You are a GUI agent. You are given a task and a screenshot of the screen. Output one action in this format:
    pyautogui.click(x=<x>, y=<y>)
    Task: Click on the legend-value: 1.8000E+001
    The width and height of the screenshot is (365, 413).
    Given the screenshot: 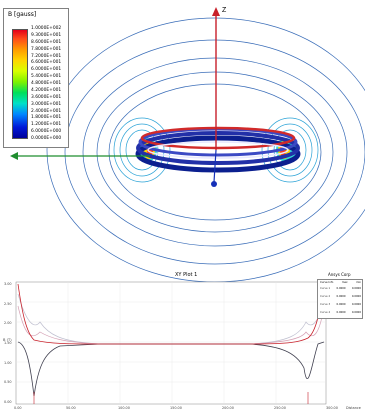 What is the action you would take?
    pyautogui.click(x=46, y=118)
    